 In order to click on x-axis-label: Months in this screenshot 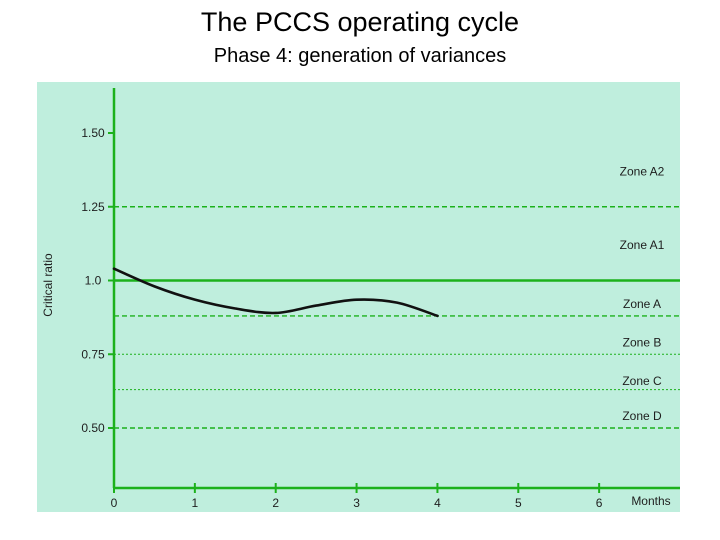, I will do `click(650, 501)`.